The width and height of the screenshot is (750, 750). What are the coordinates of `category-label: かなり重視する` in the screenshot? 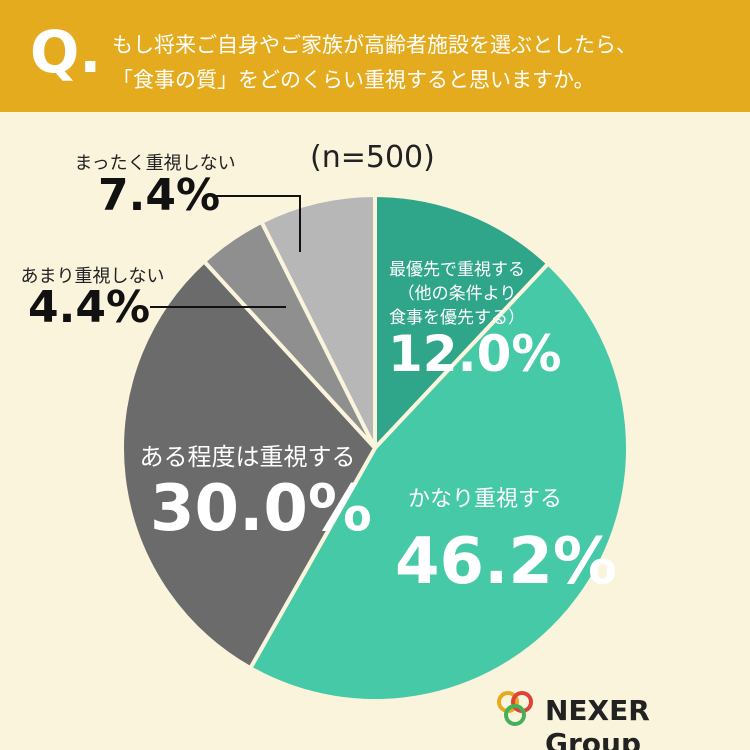 It's located at (484, 499).